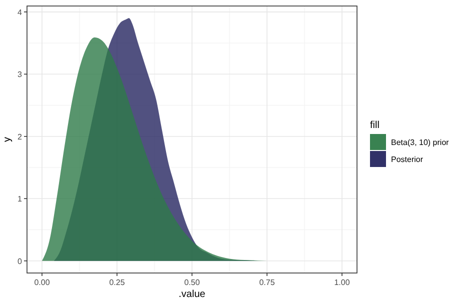 This screenshot has height=304, width=474. I want to click on x-tick-label: 0.00, so click(42, 282).